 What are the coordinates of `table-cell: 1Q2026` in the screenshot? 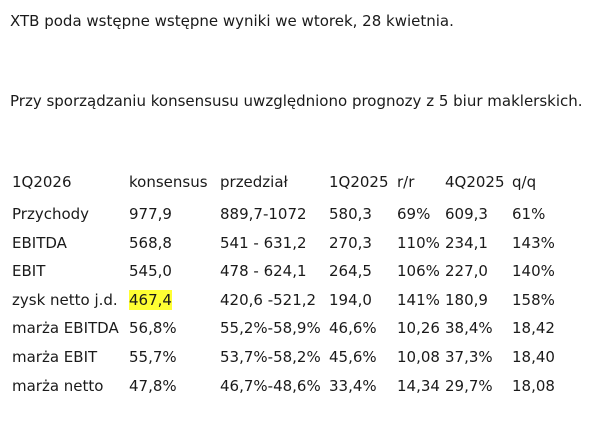 It's located at (42, 182).